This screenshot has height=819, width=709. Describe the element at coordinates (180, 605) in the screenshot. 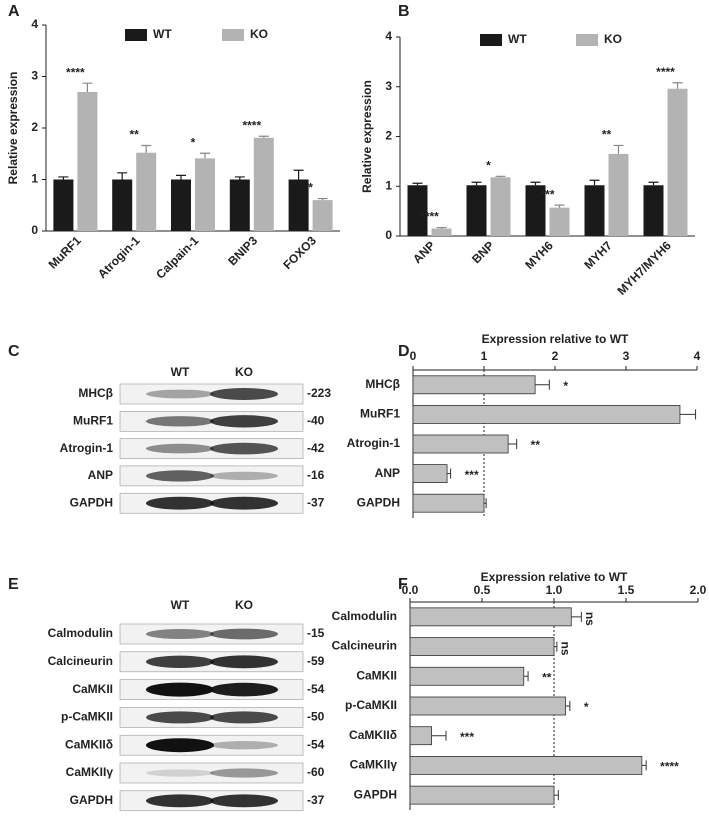

I see `lane-label: WT` at that location.